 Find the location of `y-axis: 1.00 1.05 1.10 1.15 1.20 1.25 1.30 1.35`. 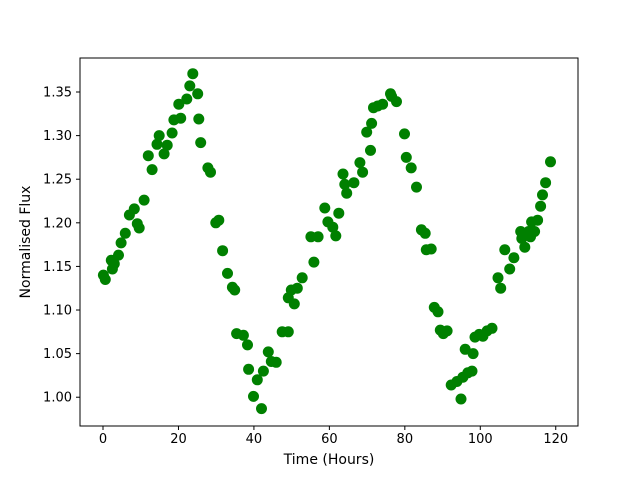

y-axis: 1.00 1.05 1.10 1.15 1.20 1.25 1.30 1.35 is located at coordinates (61, 246).